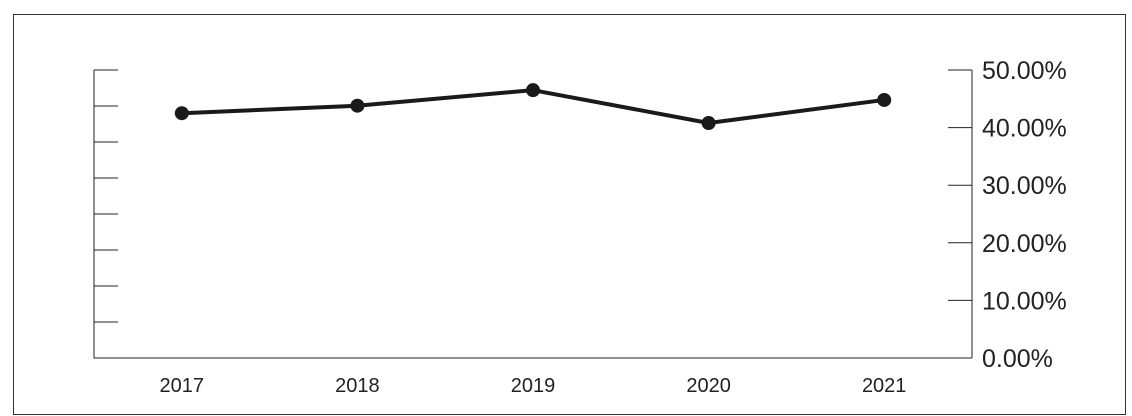  Describe the element at coordinates (884, 386) in the screenshot. I see `x-tick-label: 2021` at that location.